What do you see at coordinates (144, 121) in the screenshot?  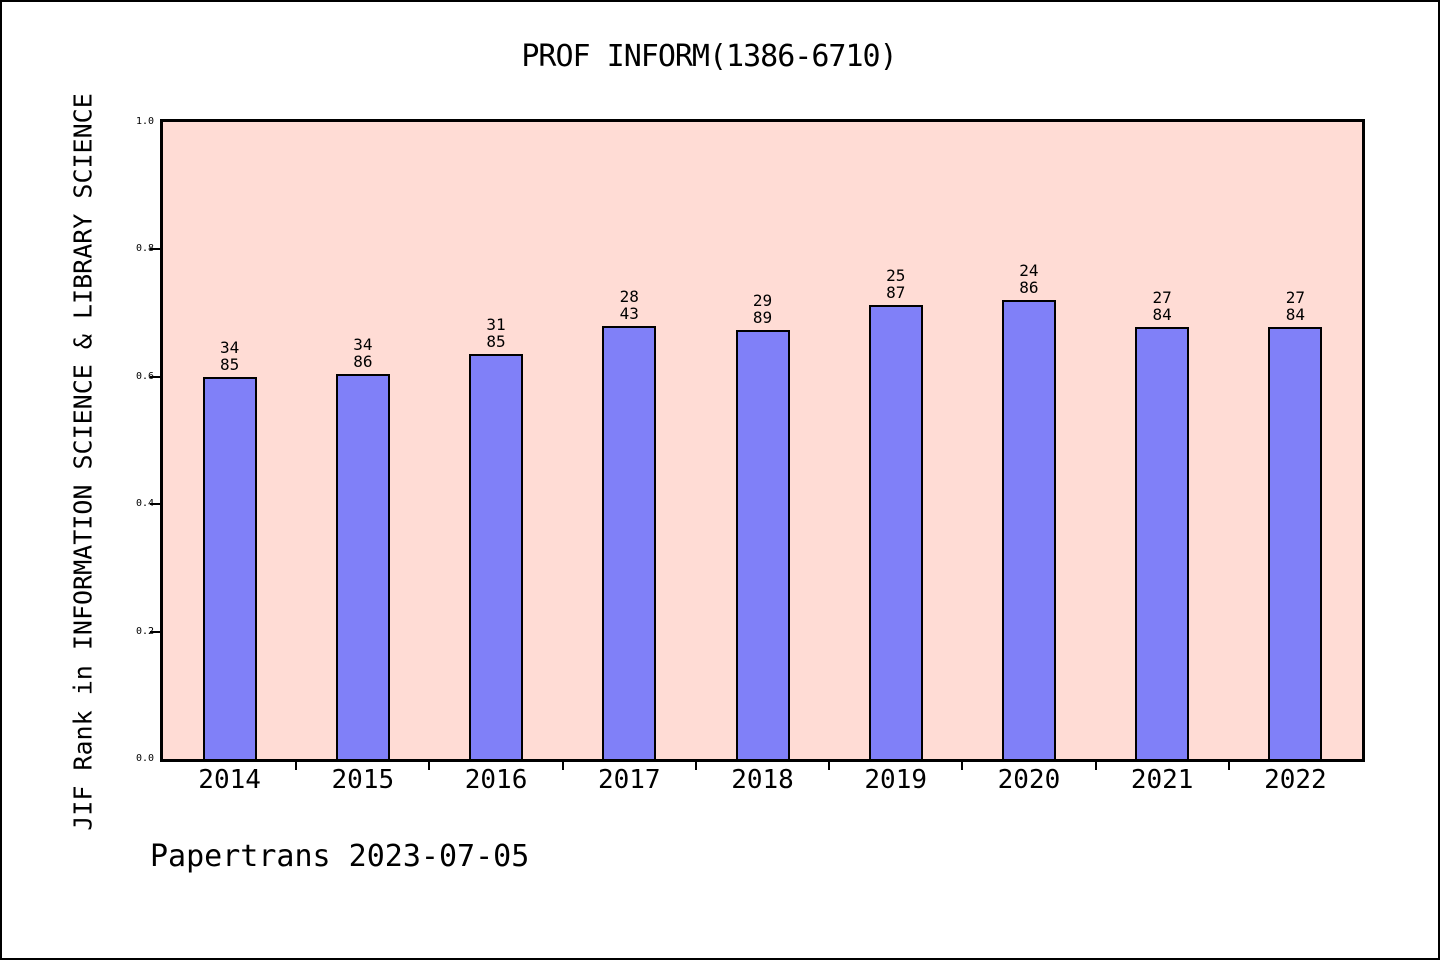 I see `y-tick-label: 1.0` at bounding box center [144, 121].